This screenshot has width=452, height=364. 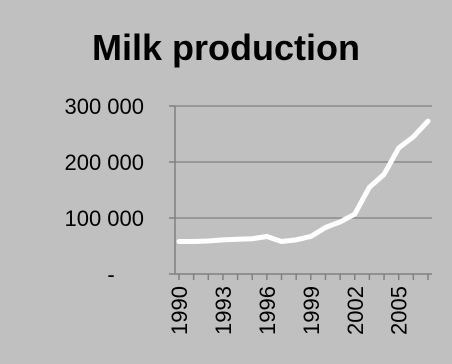 I want to click on x-tick-label: 2002, so click(x=355, y=310).